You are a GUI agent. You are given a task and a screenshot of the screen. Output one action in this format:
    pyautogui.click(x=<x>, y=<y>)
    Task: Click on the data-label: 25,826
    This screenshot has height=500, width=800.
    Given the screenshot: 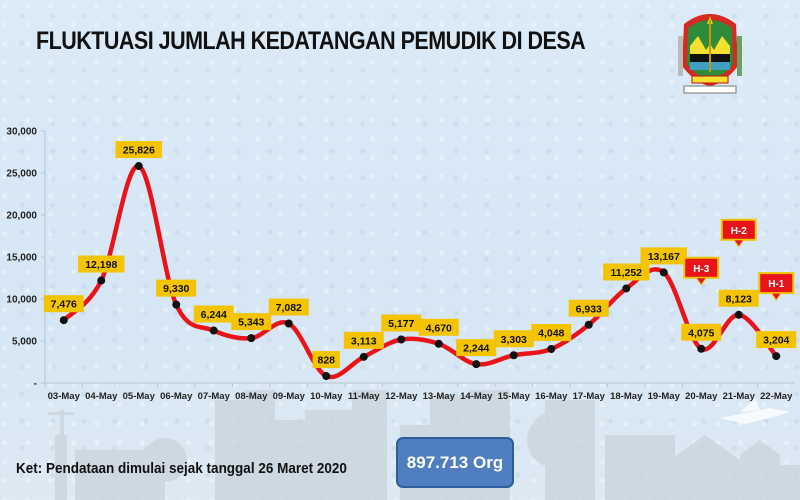 What is the action you would take?
    pyautogui.click(x=138, y=150)
    